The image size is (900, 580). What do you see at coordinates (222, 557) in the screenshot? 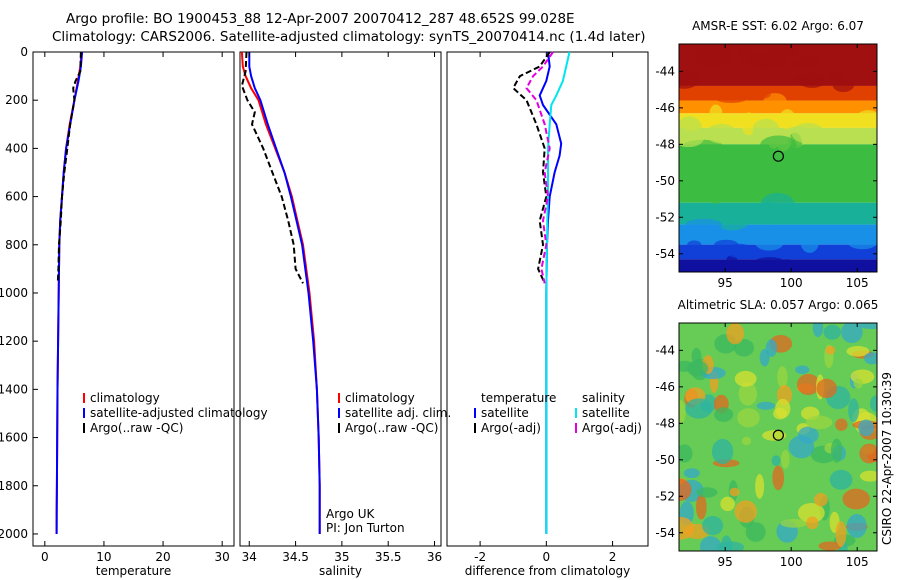
I see `x-tick-label: 30` at bounding box center [222, 557].